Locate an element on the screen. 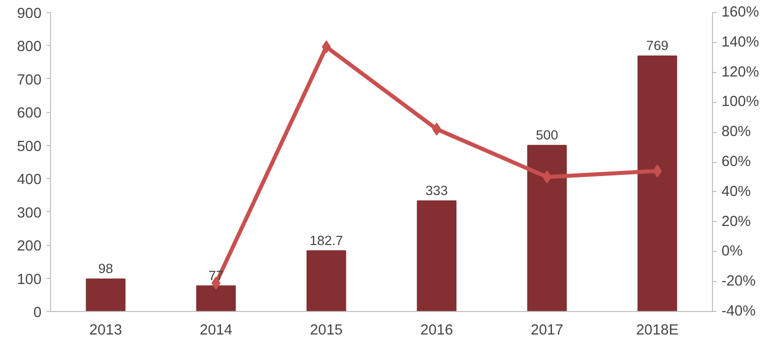 This screenshot has height=341, width=772. y2-tick-label: -20% is located at coordinates (739, 282).